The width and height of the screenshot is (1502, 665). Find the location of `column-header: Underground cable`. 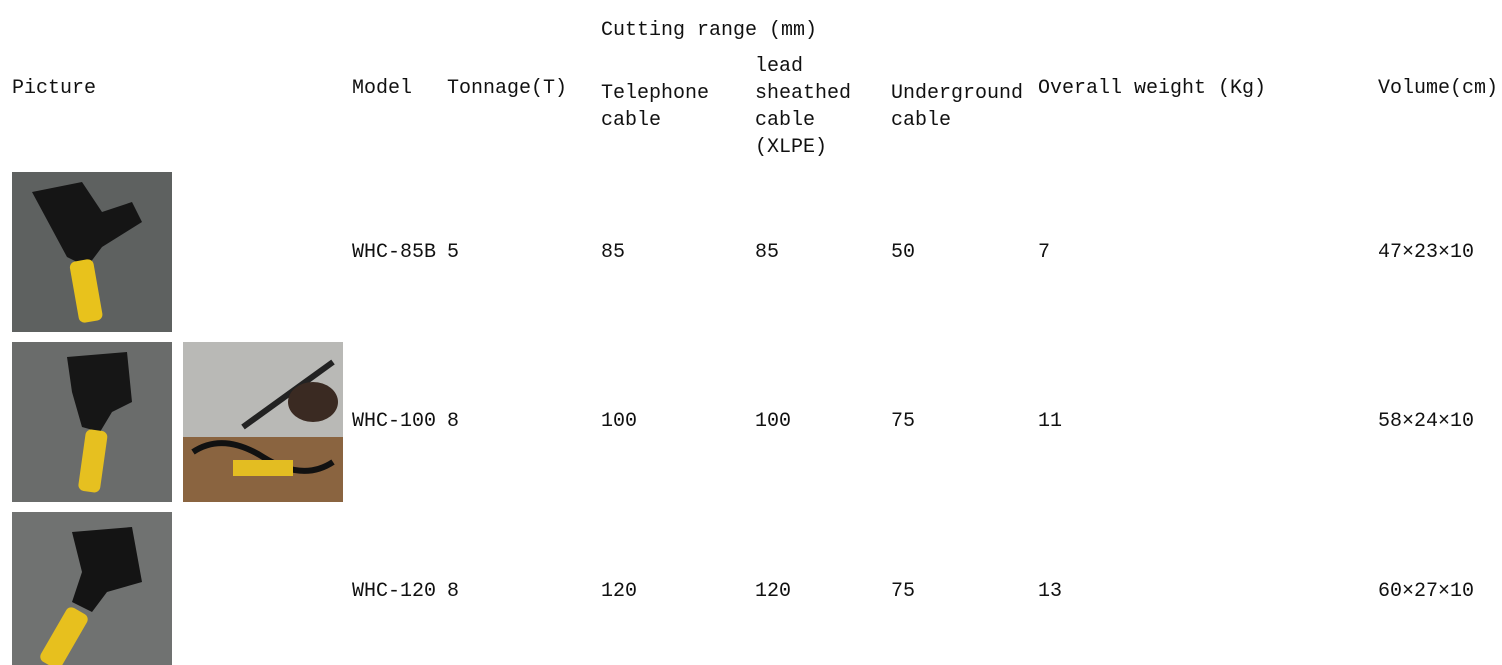

column-header: Underground cable is located at coordinates (957, 107).